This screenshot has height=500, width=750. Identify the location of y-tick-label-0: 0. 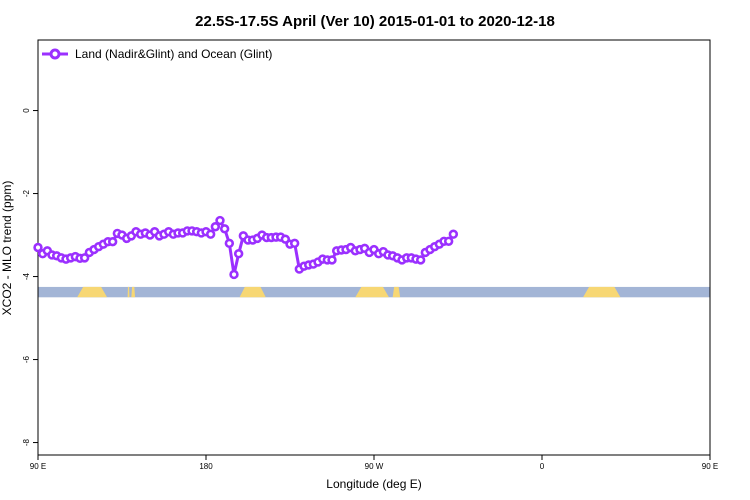
(26, 110).